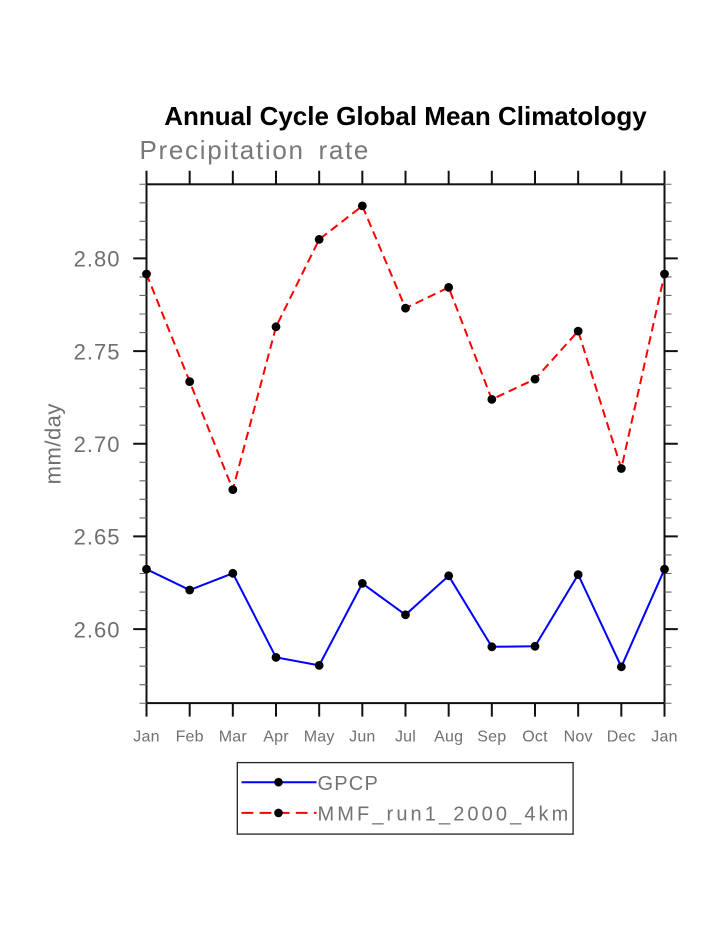 The width and height of the screenshot is (723, 935). What do you see at coordinates (448, 737) in the screenshot?
I see `svg-text: Aug` at bounding box center [448, 737].